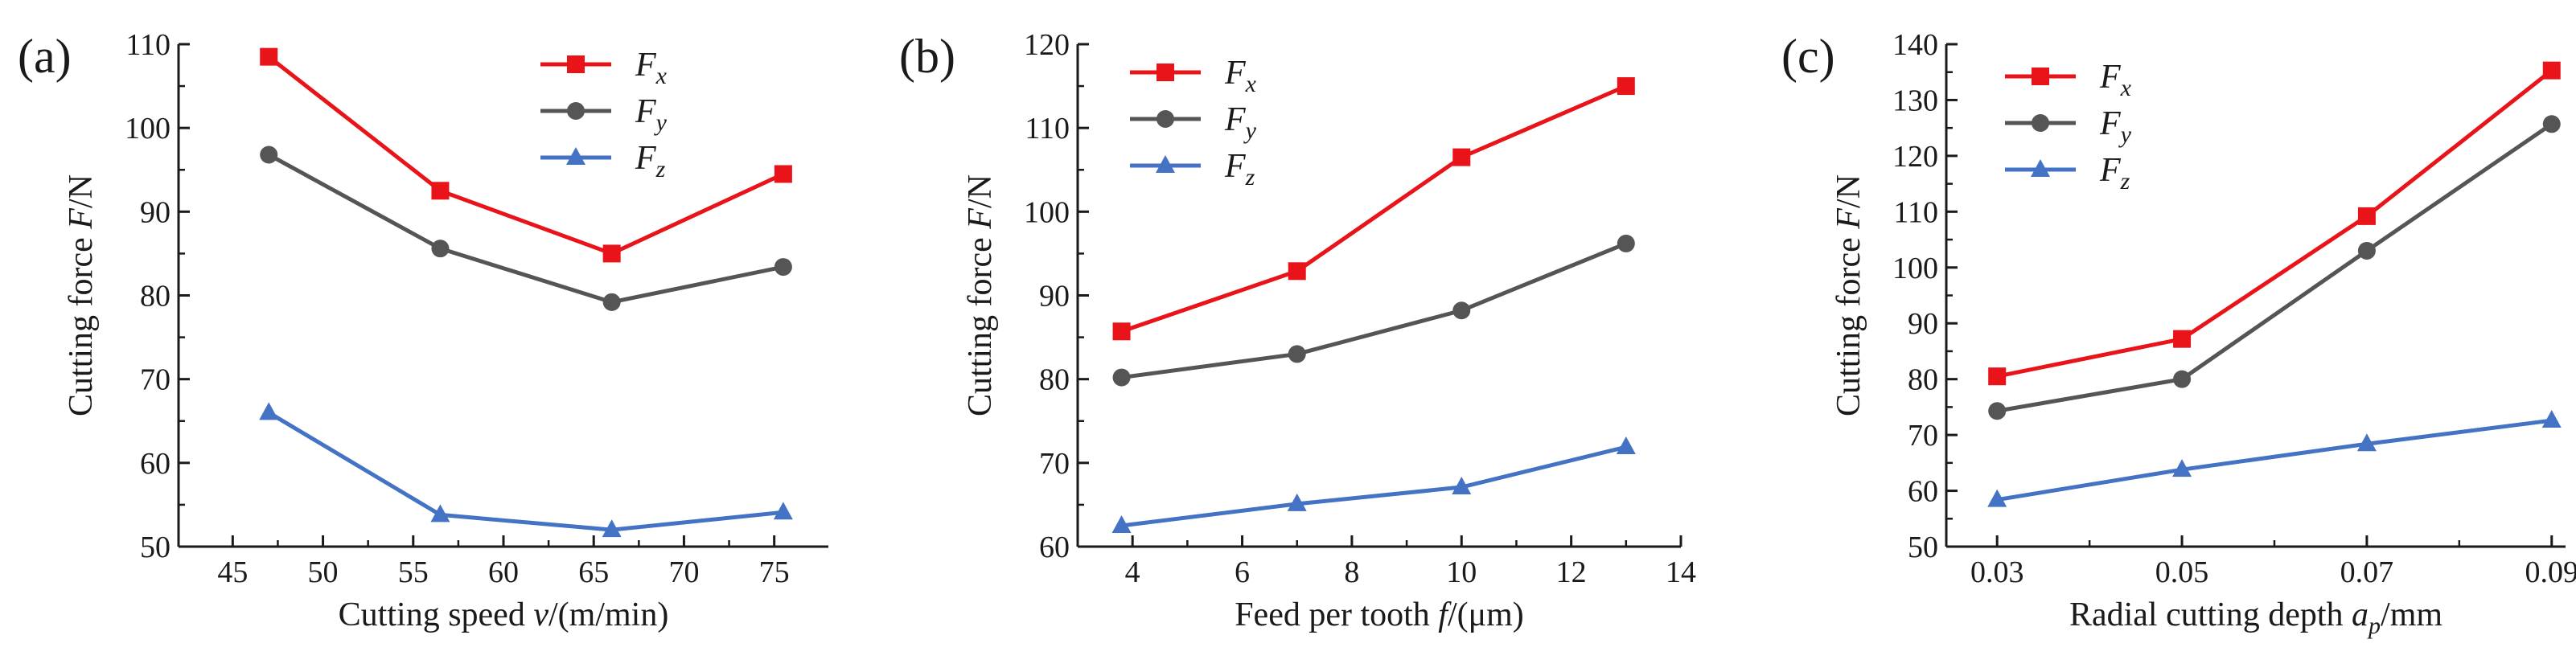 Image resolution: width=2576 pixels, height=668 pixels. What do you see at coordinates (1047, 45) in the screenshot?
I see `y-tick-label: 120` at bounding box center [1047, 45].